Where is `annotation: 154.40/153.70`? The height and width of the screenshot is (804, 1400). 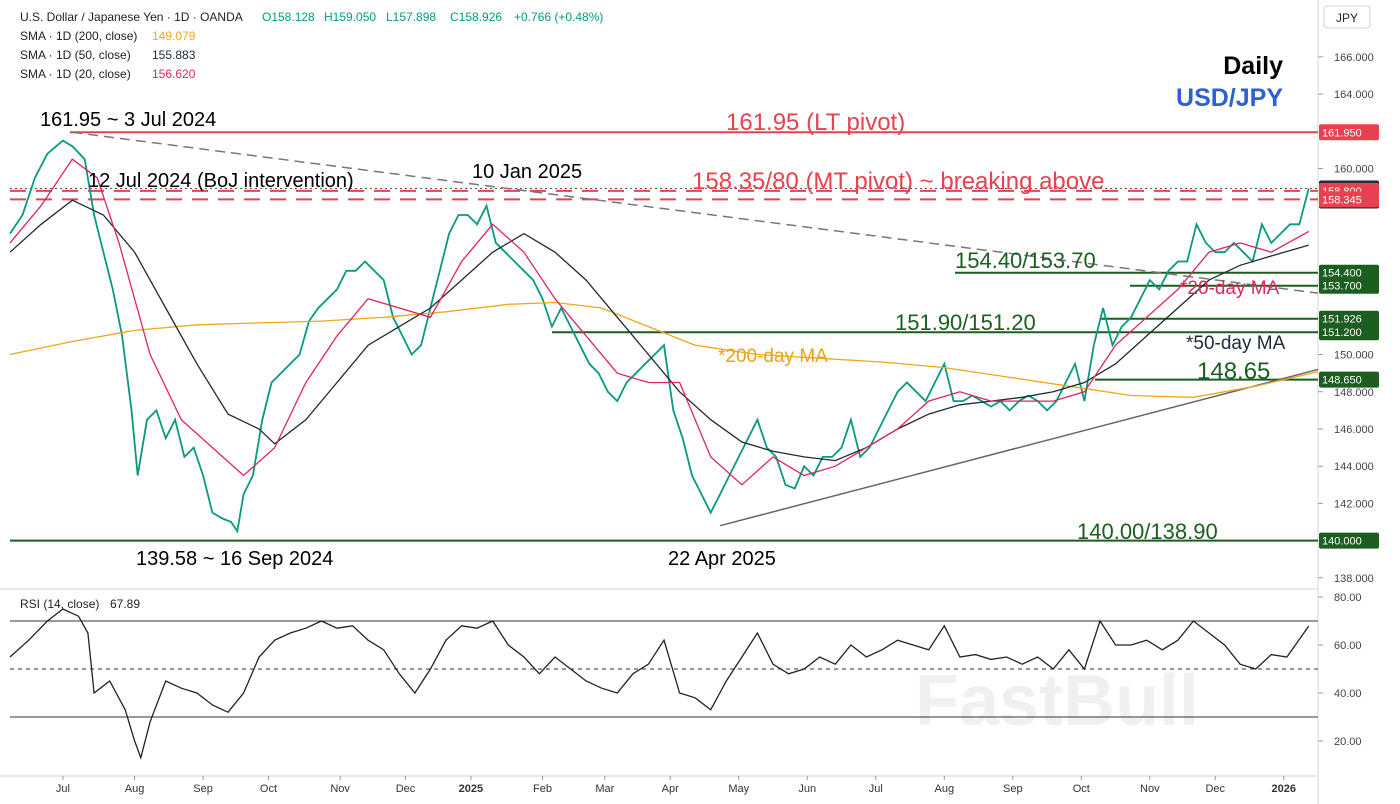 annotation: 154.40/153.70 is located at coordinates (1025, 260).